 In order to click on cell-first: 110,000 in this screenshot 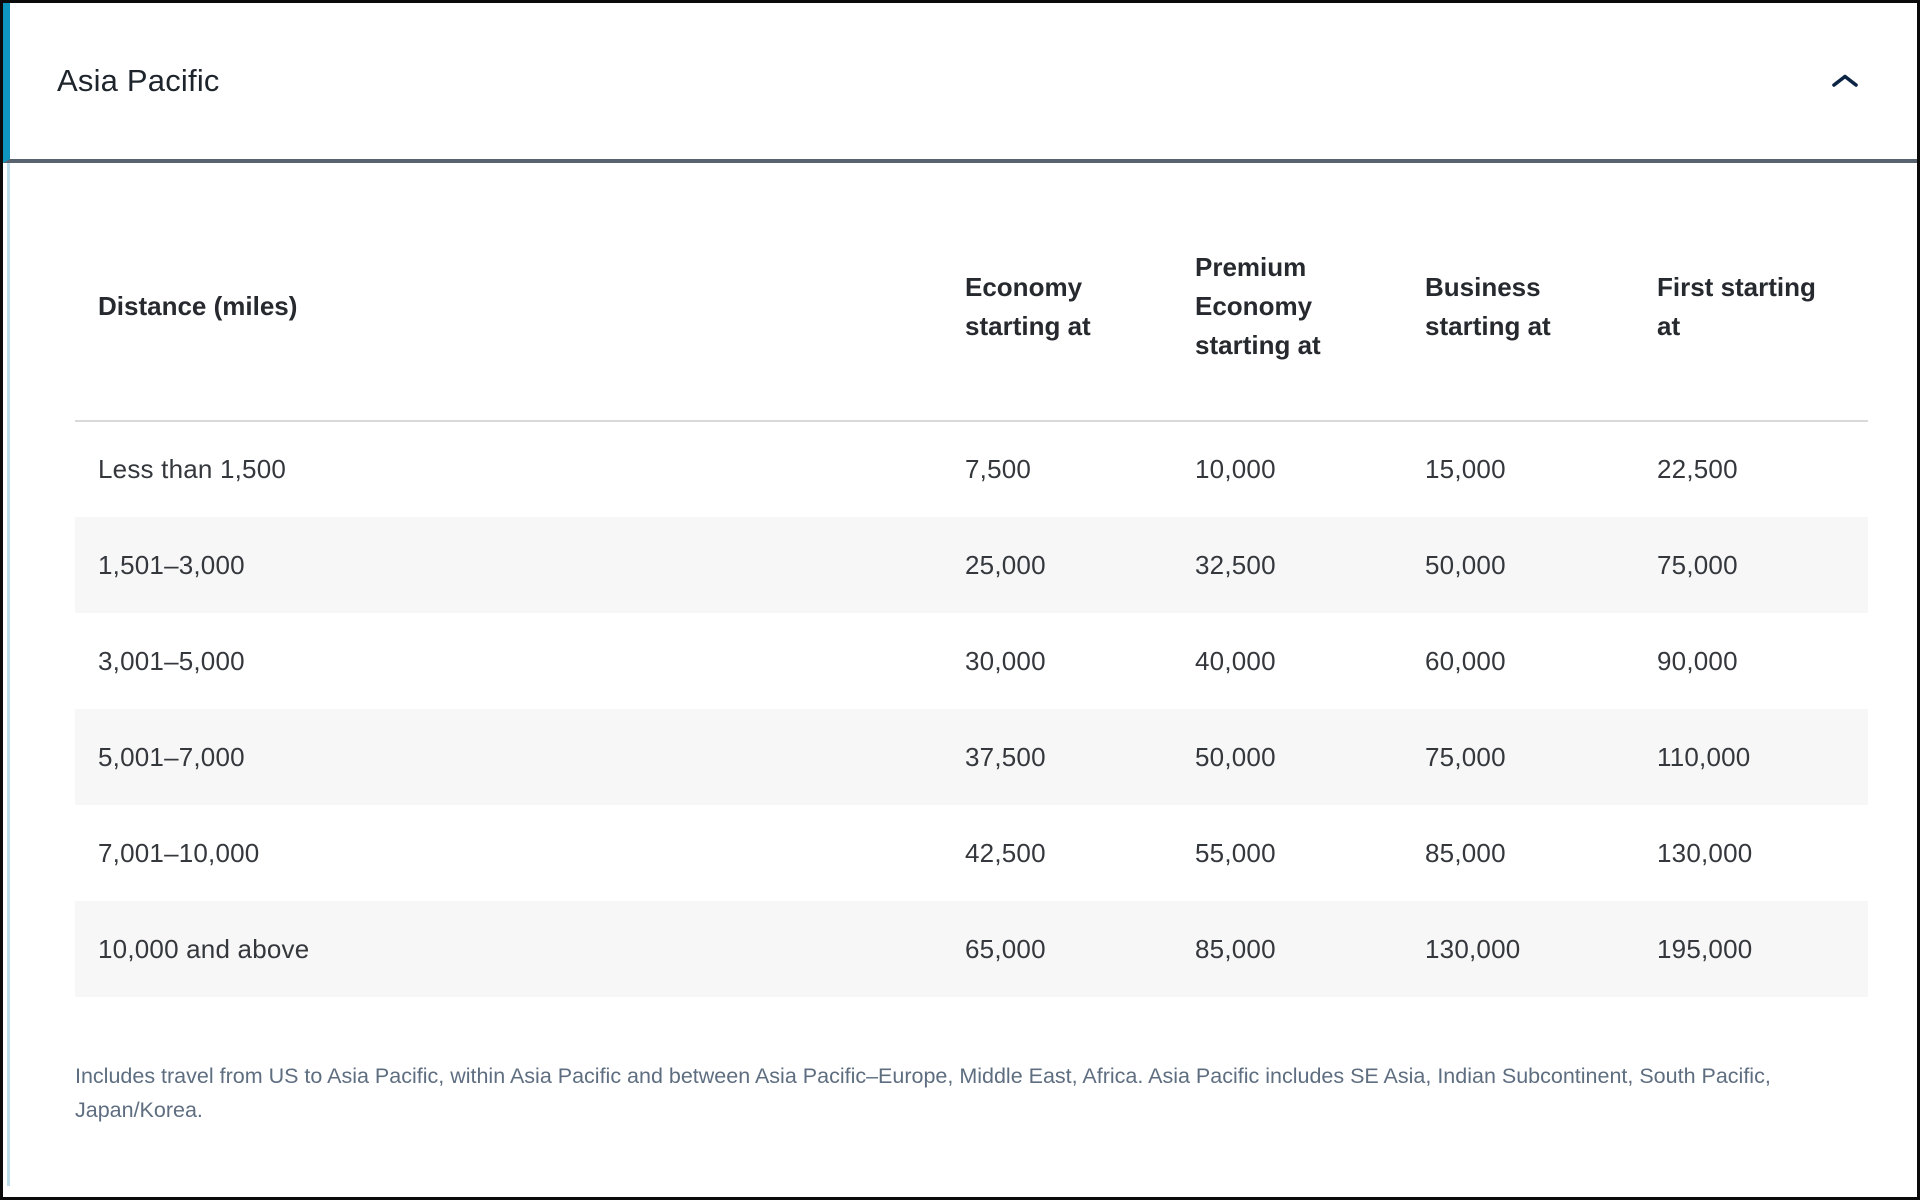, I will do `click(1704, 756)`.